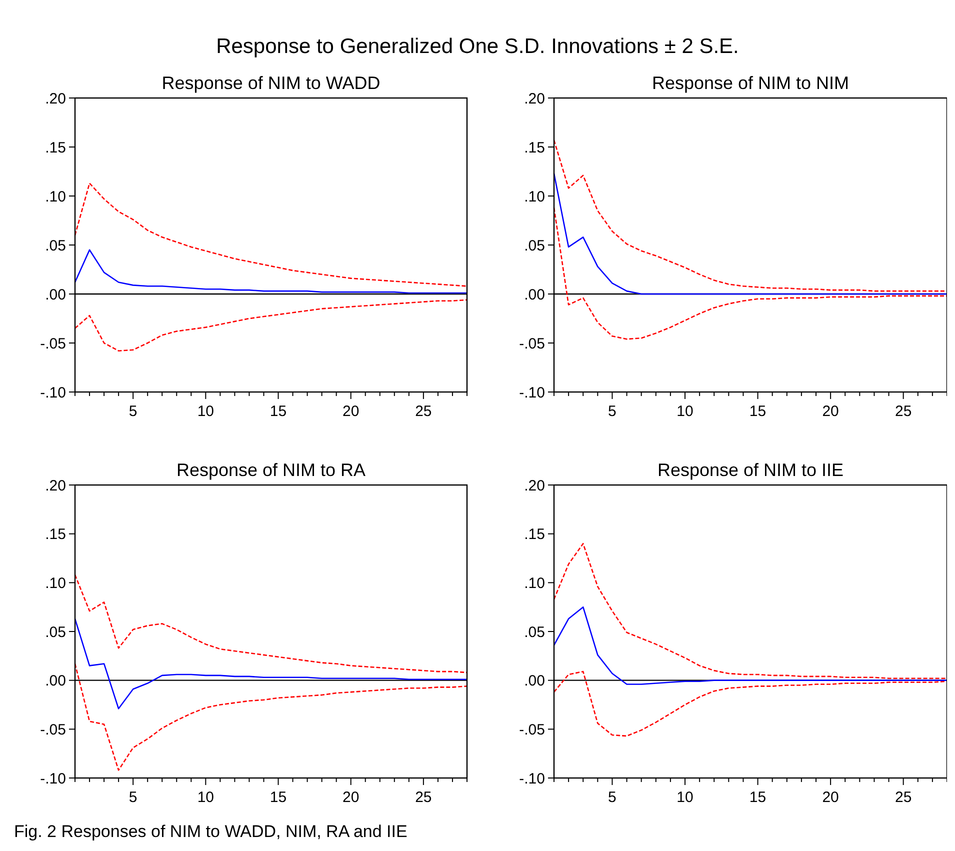 Image resolution: width=955 pixels, height=851 pixels. I want to click on caption: Fig. 2 Responses of NIM to WADD, NIM, RA and IIE, so click(211, 831).